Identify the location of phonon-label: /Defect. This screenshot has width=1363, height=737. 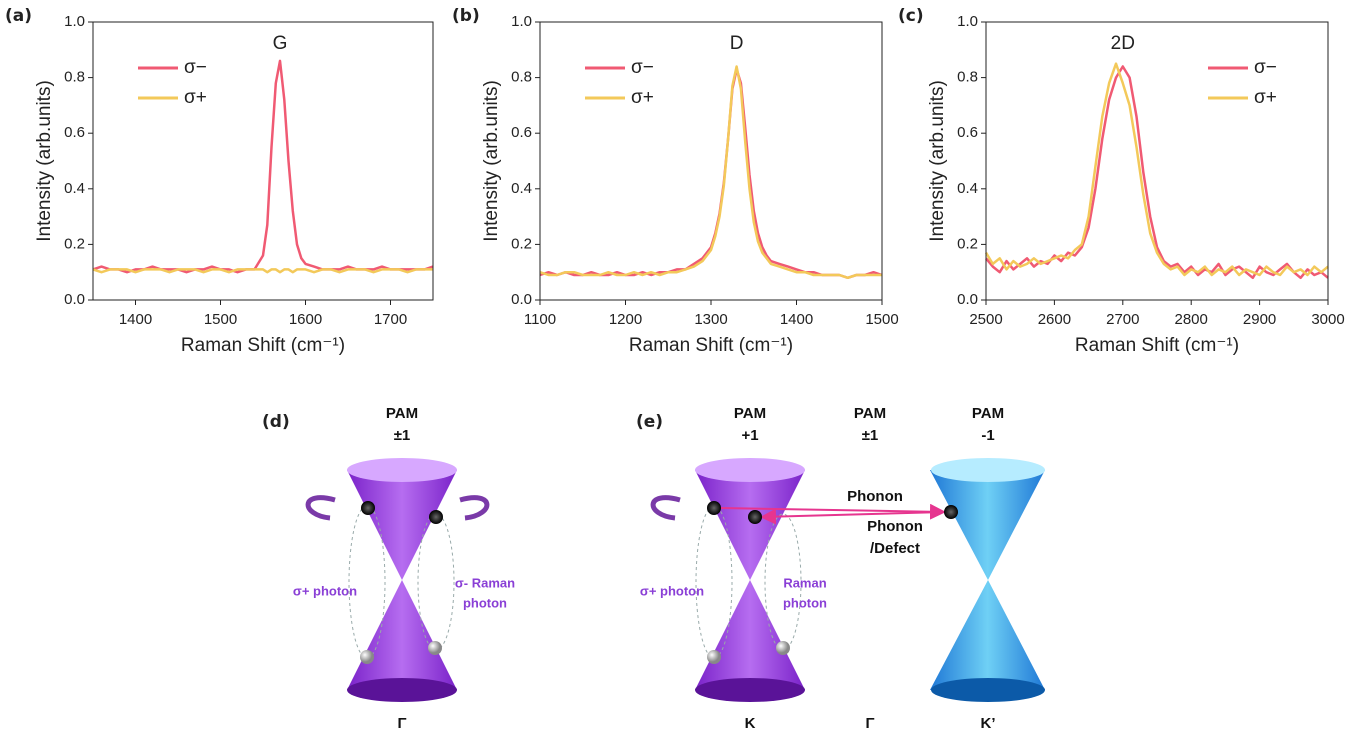
(895, 548).